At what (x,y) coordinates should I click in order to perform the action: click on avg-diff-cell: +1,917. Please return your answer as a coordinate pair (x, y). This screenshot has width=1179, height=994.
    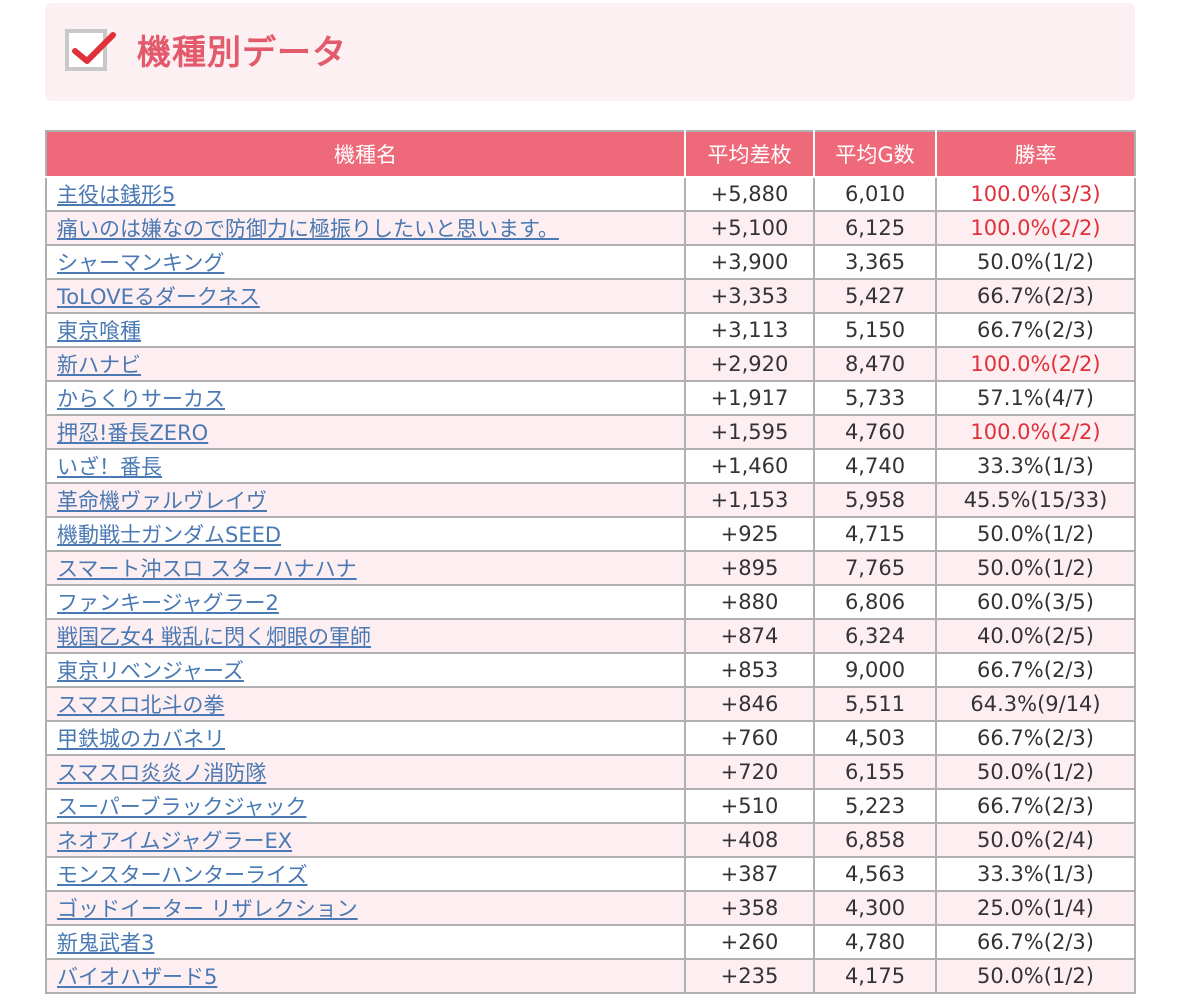
    Looking at the image, I should click on (749, 398).